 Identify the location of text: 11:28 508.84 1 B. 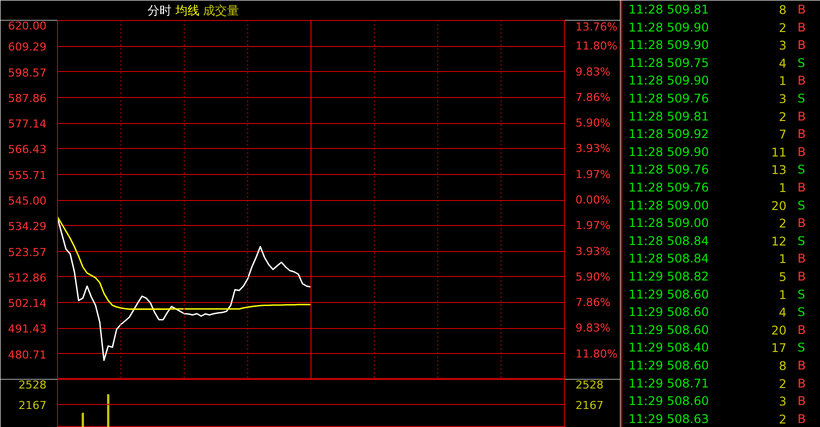
(717, 259).